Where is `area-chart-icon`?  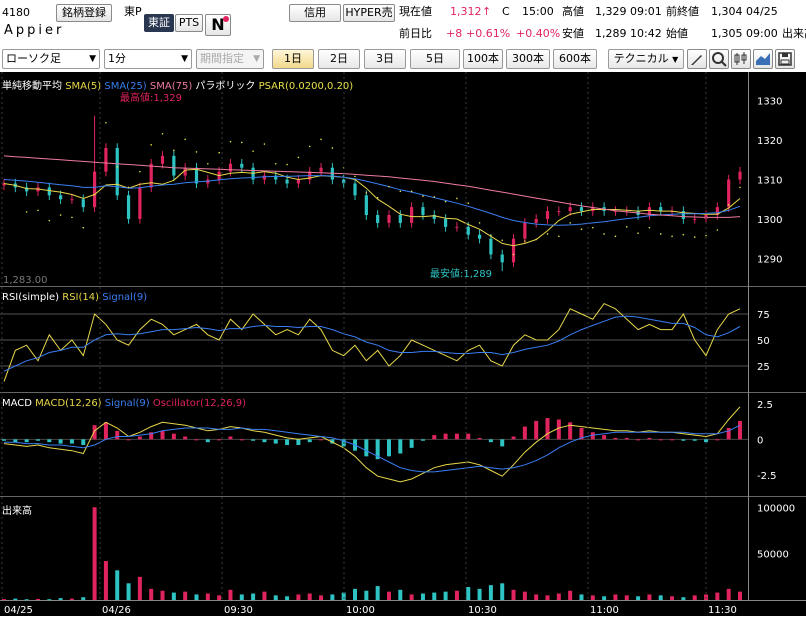 area-chart-icon is located at coordinates (763, 59).